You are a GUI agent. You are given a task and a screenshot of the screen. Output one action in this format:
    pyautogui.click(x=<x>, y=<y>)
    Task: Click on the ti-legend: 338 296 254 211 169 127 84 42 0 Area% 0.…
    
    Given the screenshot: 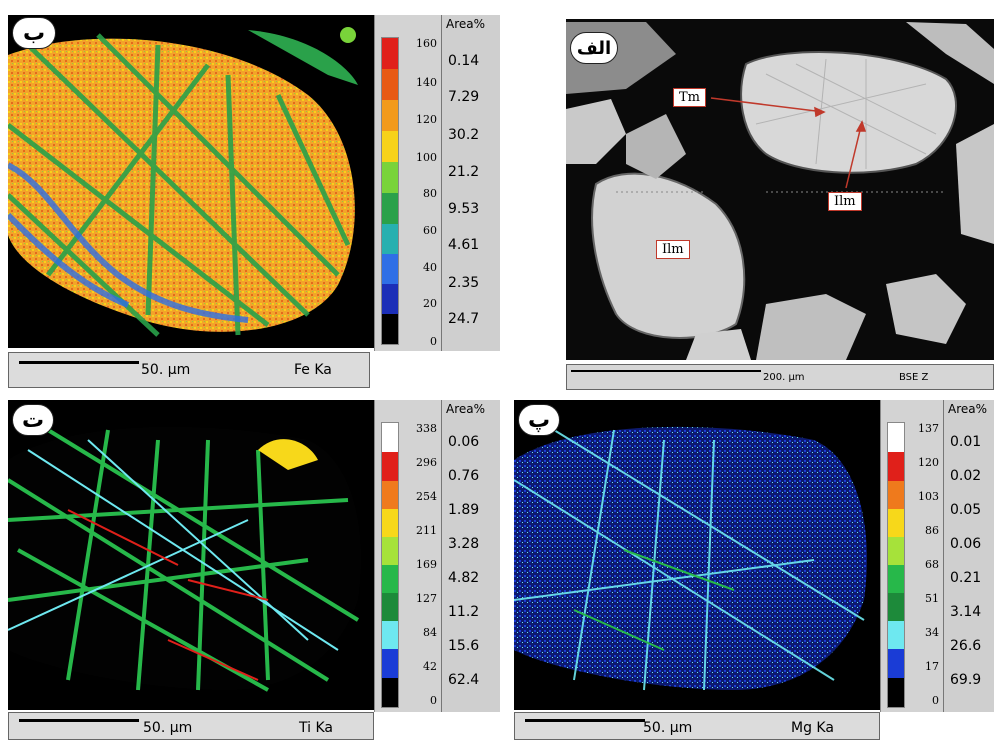 What is the action you would take?
    pyautogui.click(x=436, y=556)
    